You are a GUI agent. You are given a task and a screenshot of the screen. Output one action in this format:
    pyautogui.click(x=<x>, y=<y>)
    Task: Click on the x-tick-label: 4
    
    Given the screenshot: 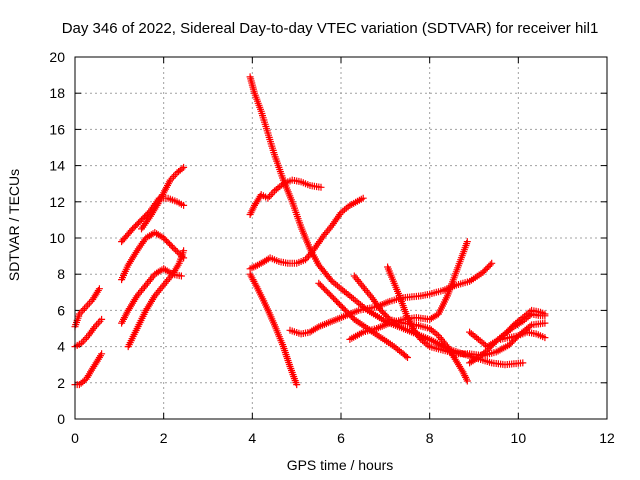 What is the action you would take?
    pyautogui.click(x=252, y=438)
    